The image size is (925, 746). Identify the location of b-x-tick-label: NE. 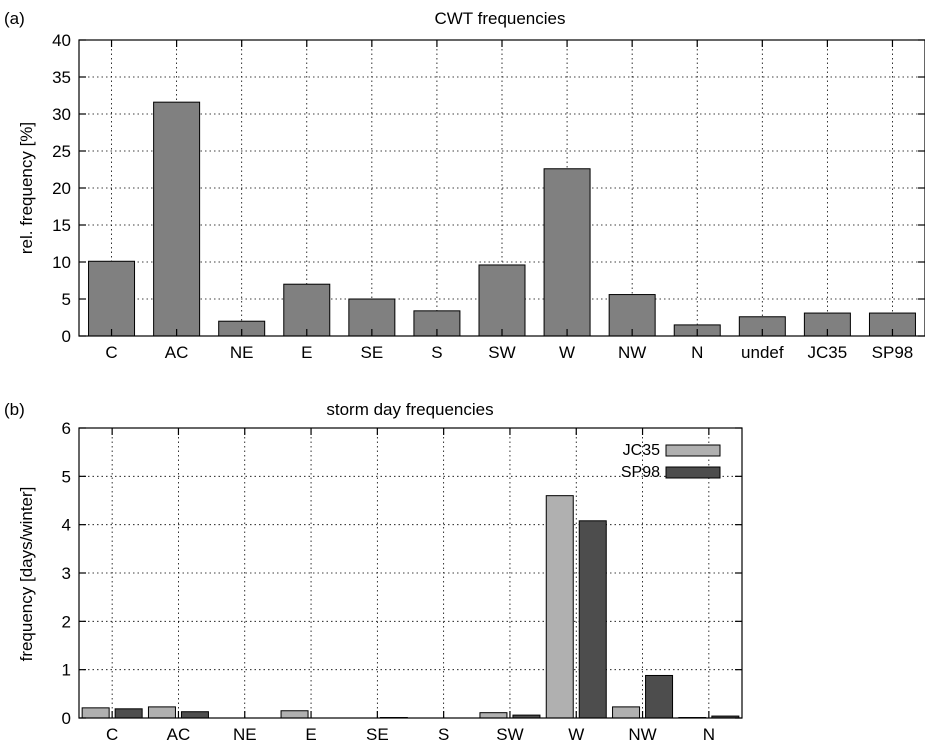
(245, 734).